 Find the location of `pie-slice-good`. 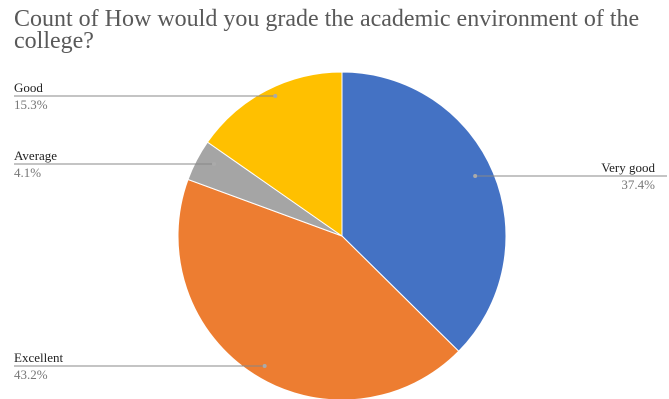

pie-slice-good is located at coordinates (274, 154).